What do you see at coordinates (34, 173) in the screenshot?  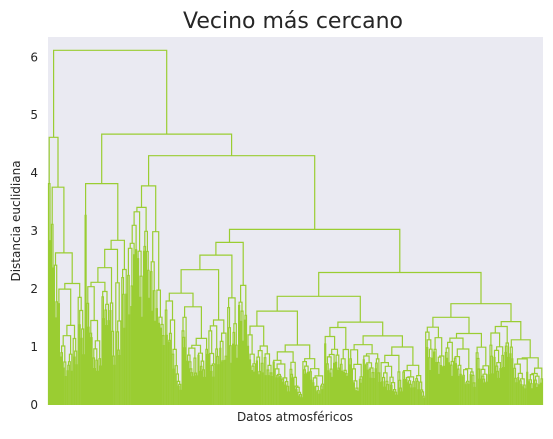 I see `y-tick-label: 4` at bounding box center [34, 173].